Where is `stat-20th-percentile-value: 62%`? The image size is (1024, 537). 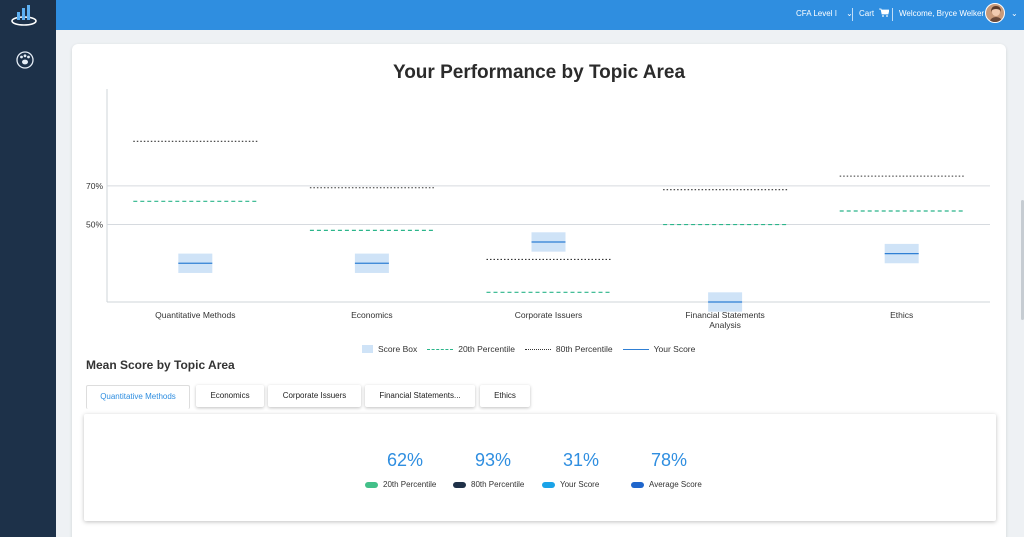 stat-20th-percentile-value: 62% is located at coordinates (405, 460).